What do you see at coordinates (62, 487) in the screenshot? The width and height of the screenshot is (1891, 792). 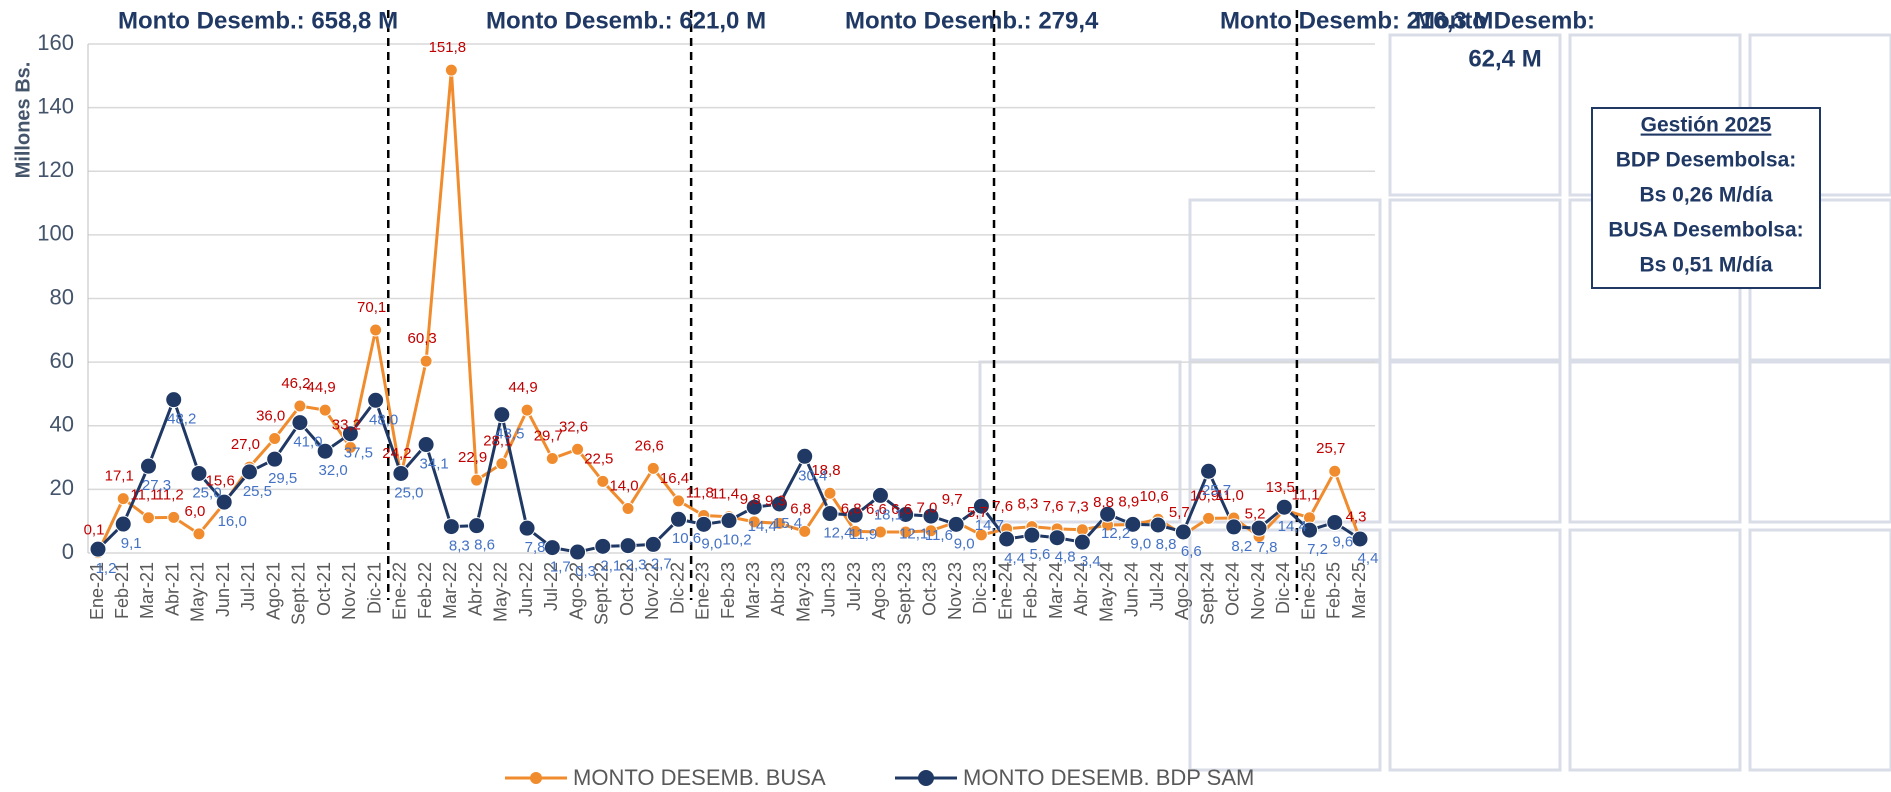 I see `y-tick-label: 20` at bounding box center [62, 487].